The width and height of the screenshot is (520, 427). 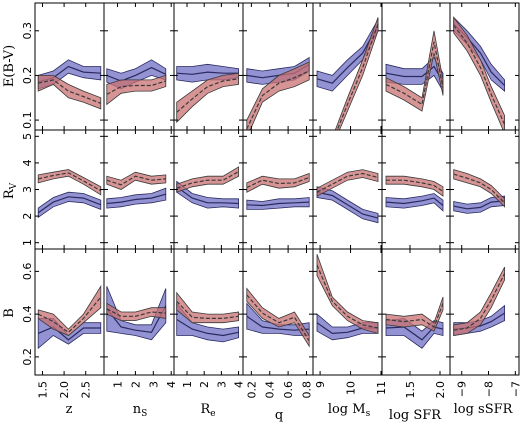 What do you see at coordinates (288, 390) in the screenshot?
I see `x-tick-label: 0.6` at bounding box center [288, 390].